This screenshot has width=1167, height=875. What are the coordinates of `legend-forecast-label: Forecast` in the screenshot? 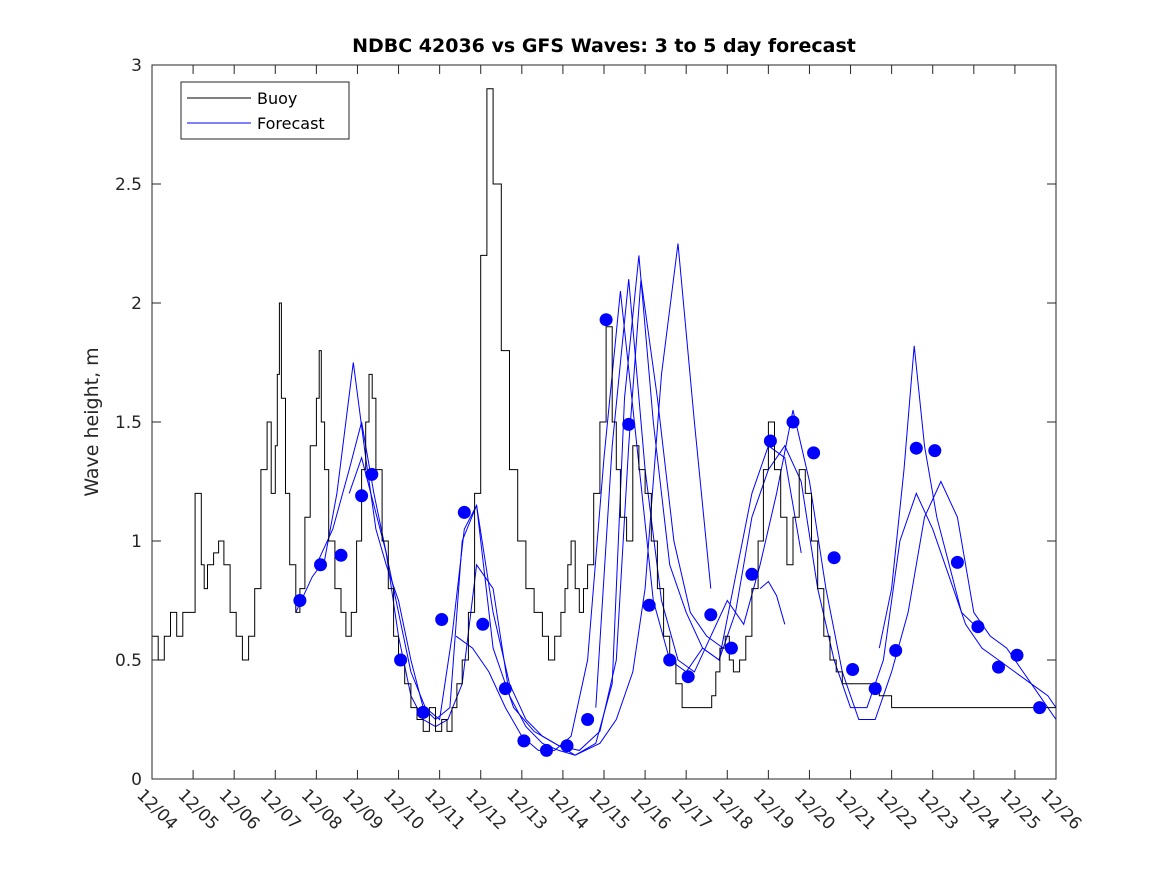 It's located at (291, 123).